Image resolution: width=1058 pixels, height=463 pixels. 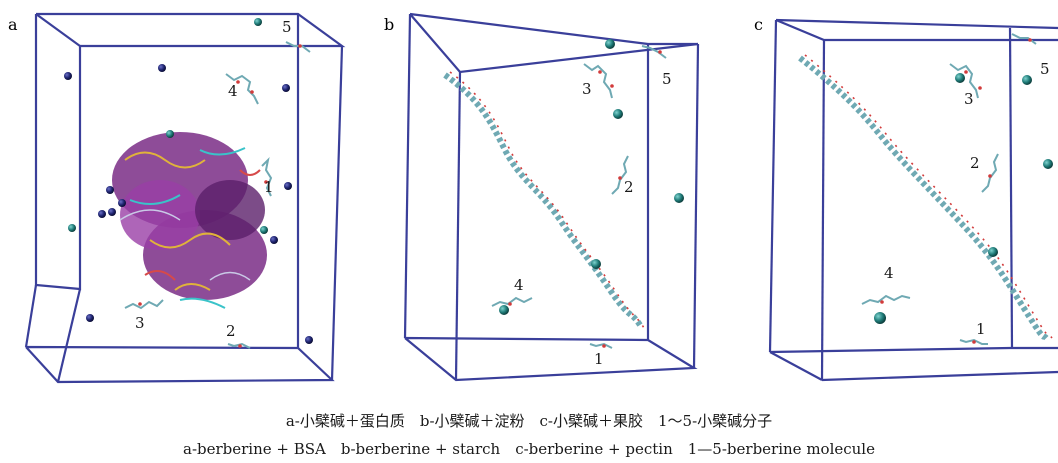 I want to click on starch-chain, so click(x=544, y=200).